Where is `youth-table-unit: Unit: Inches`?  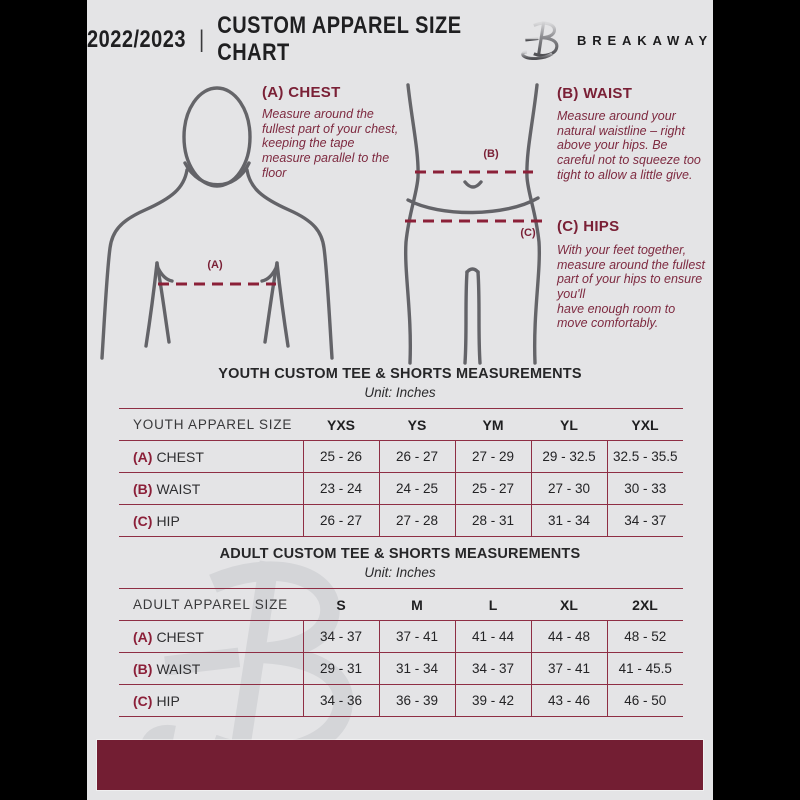
youth-table-unit: Unit: Inches is located at coordinates (400, 392).